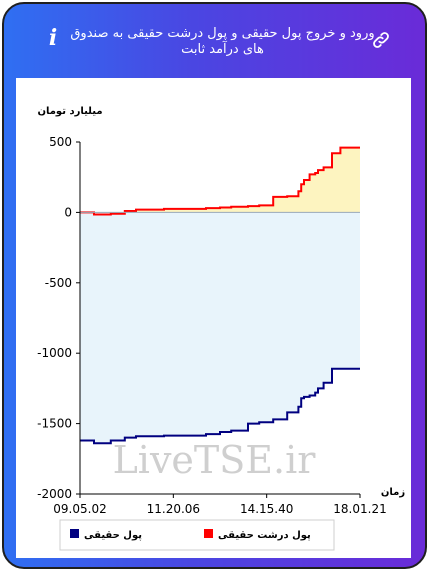 The image size is (433, 574). Describe the element at coordinates (113, 535) in the screenshot. I see `legend-label: پول حقیقی` at that location.